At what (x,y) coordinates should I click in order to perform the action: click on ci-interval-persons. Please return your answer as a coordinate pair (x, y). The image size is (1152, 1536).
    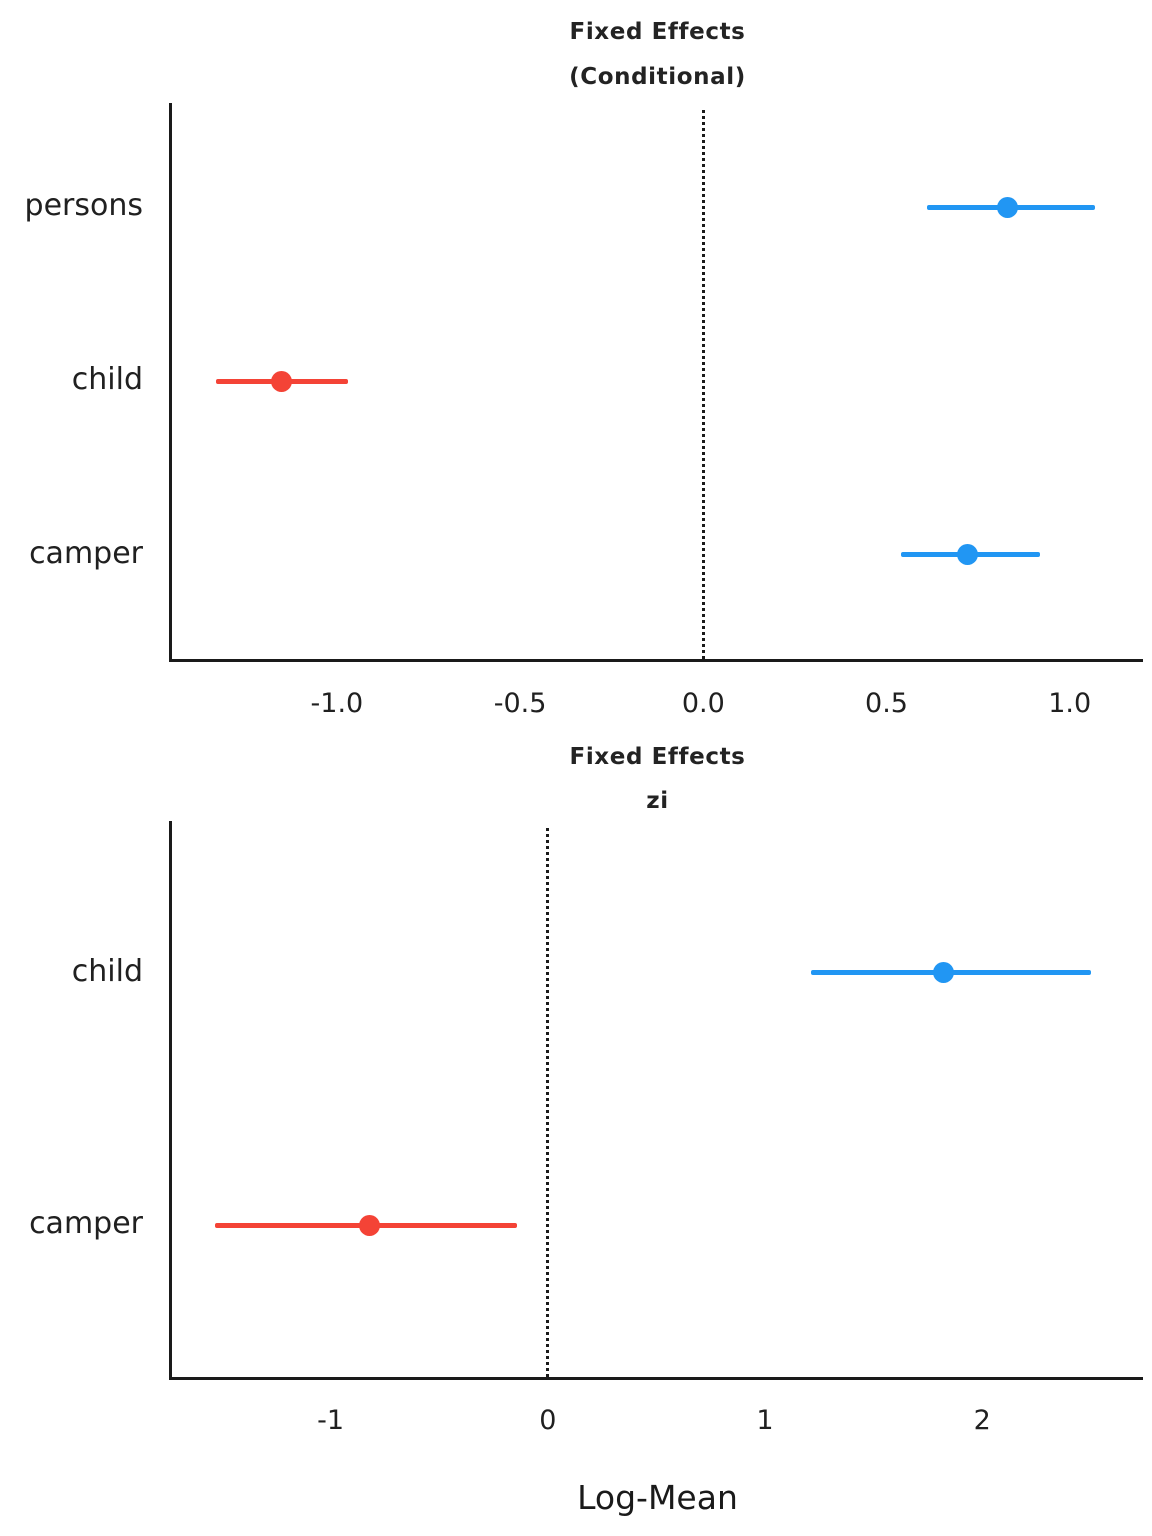
    Looking at the image, I should click on (1011, 207).